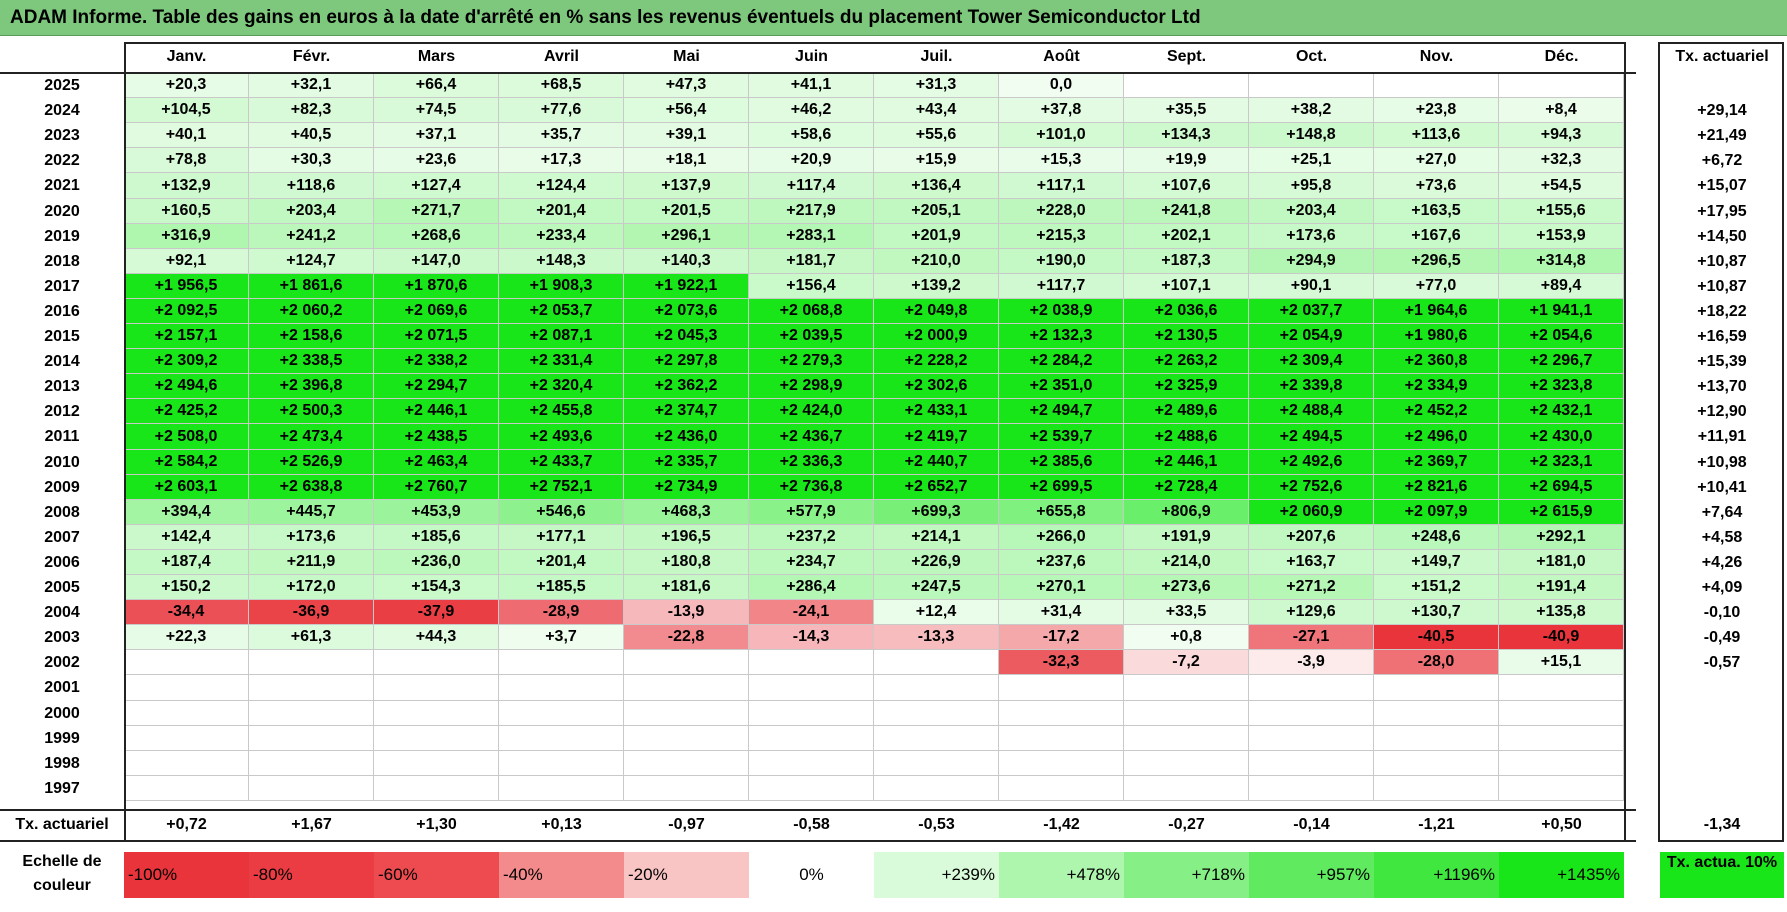  Describe the element at coordinates (1061, 824) in the screenshot. I see `footer-rate-value: -1,42` at that location.